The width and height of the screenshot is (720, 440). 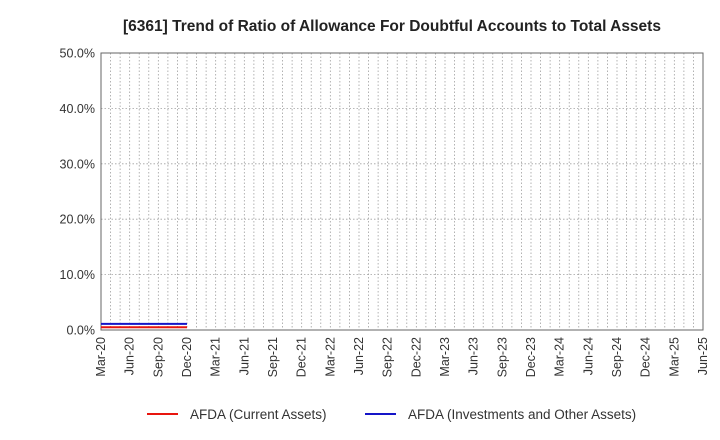 I want to click on x-tick-label: Mar-21, so click(x=216, y=357).